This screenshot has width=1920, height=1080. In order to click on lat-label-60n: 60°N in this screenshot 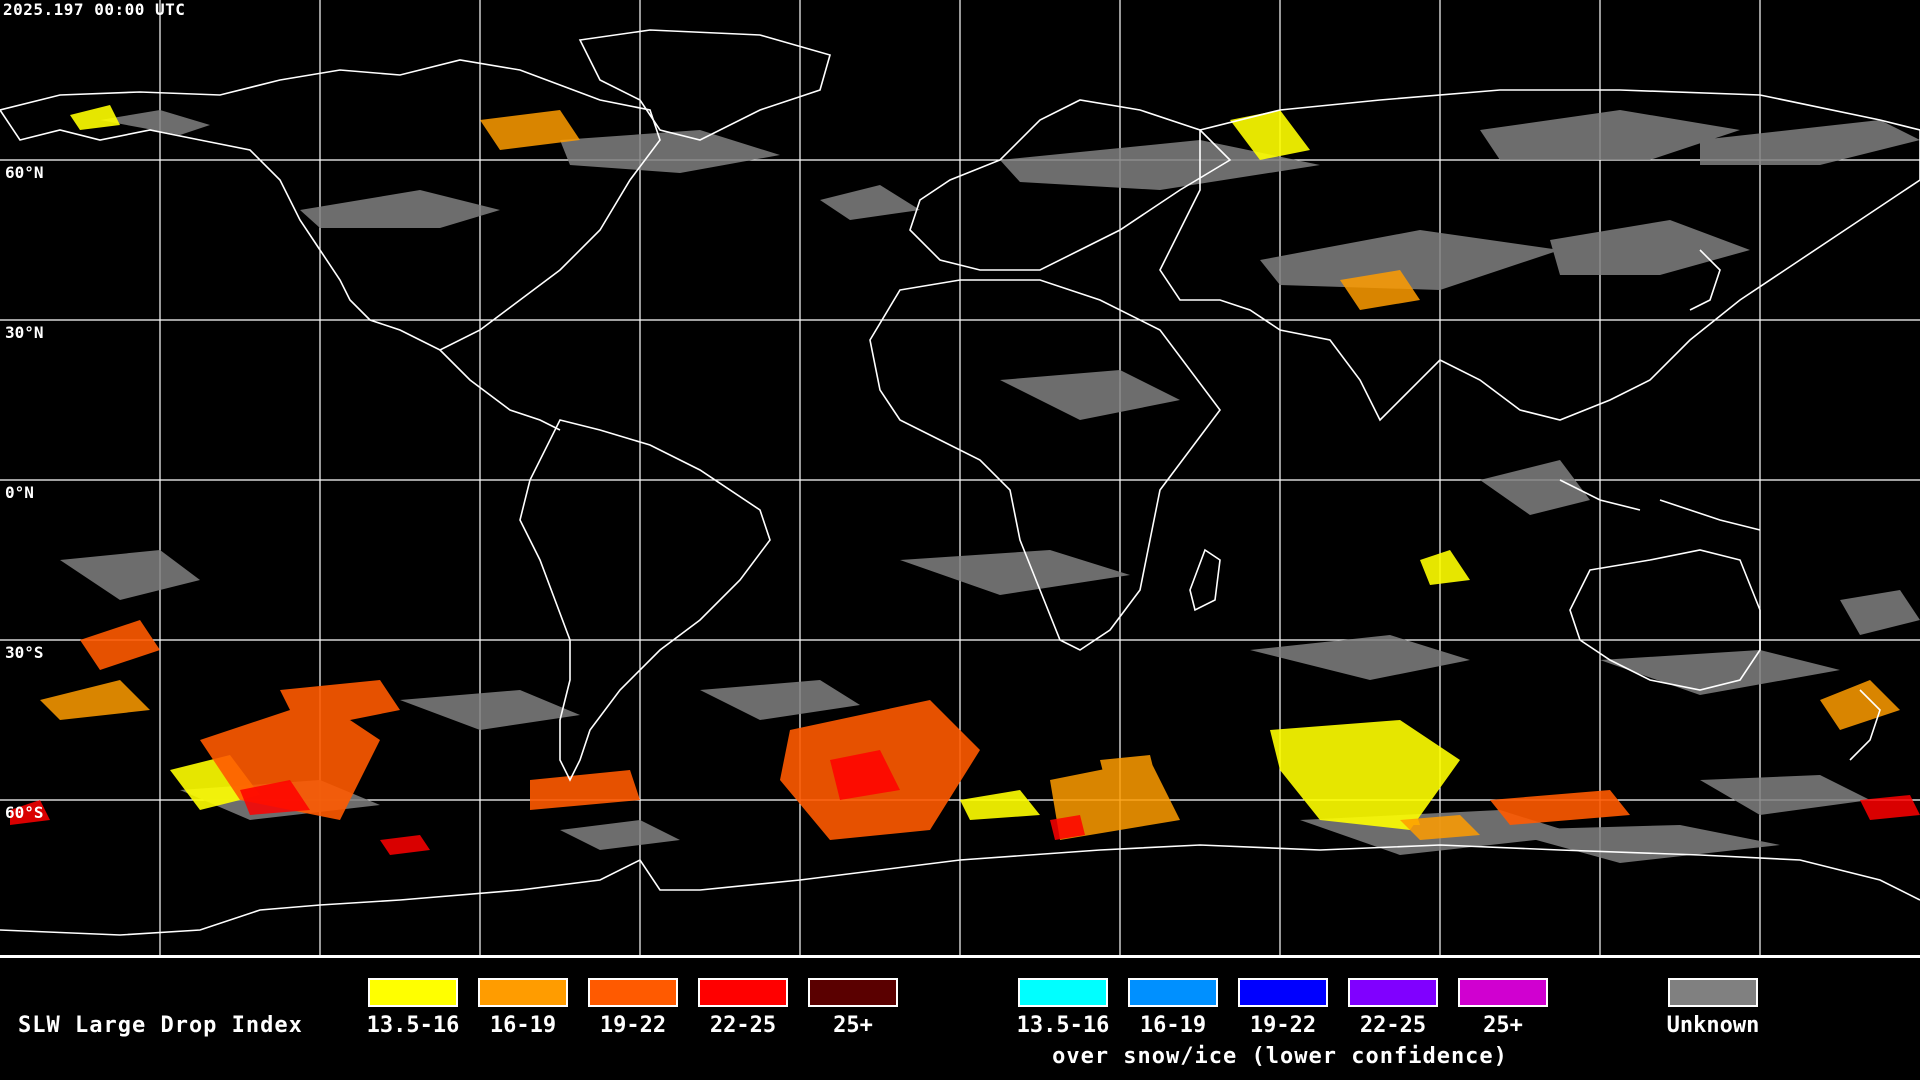, I will do `click(24, 172)`.